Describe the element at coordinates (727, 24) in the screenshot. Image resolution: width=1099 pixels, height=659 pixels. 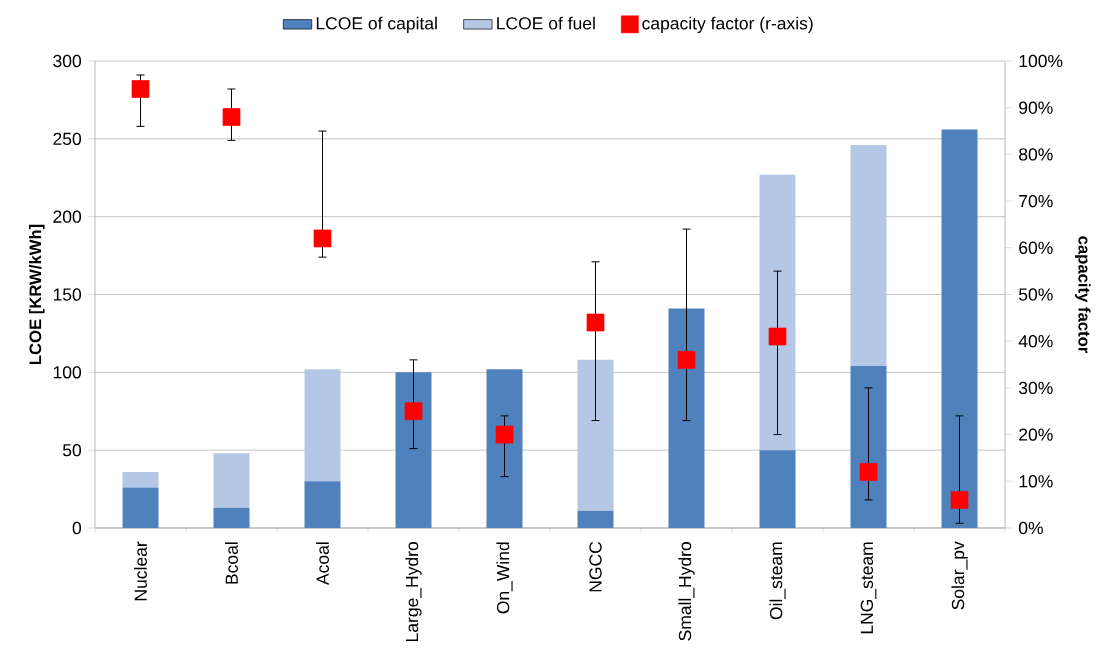
I see `legend-label: capacity factor (r-axis)` at that location.